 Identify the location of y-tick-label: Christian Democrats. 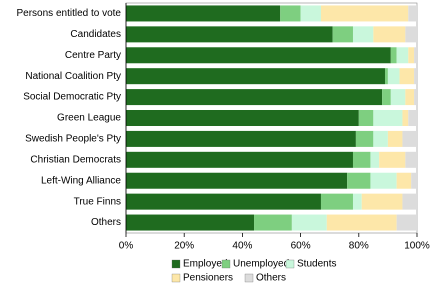
(75, 159).